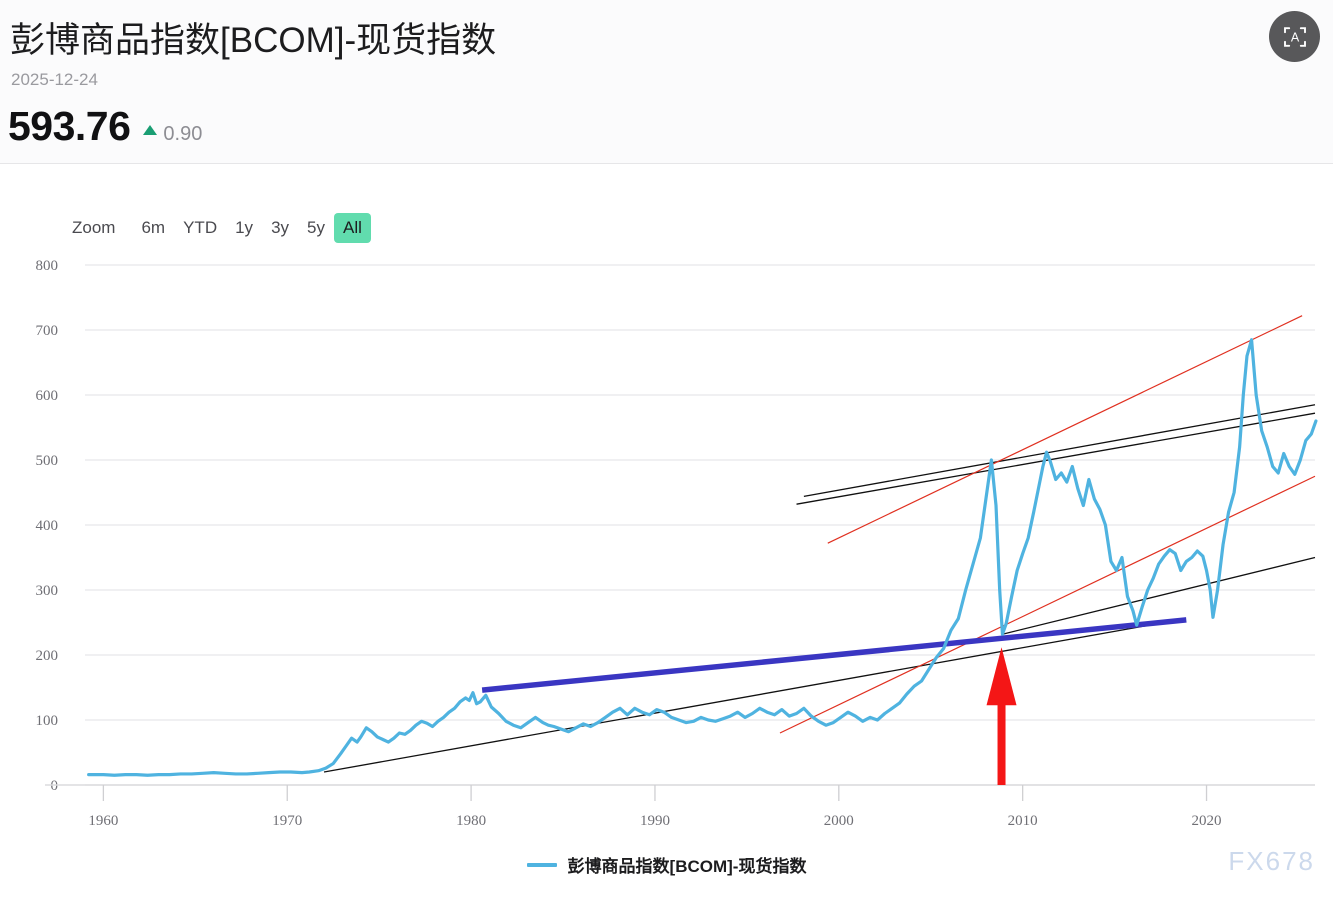 This screenshot has width=1333, height=899. What do you see at coordinates (221, 228) in the screenshot?
I see `zoom-range-controls: Zoom 6m YTD 1y 3y 5y All` at bounding box center [221, 228].